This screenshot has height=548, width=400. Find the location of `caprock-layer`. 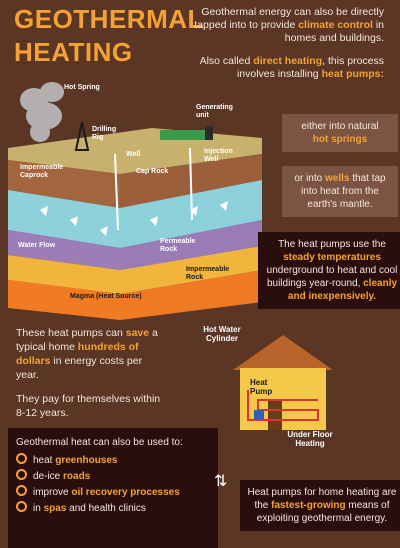

caprock-layer is located at coordinates (64, 184).